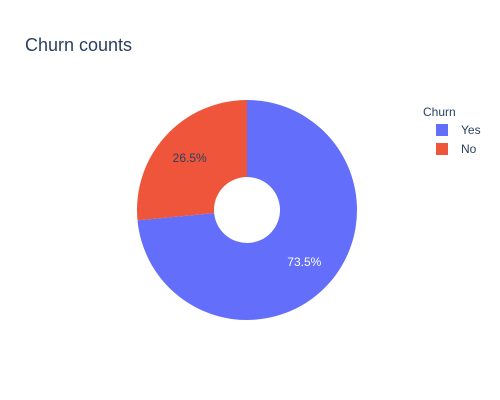 This screenshot has width=500, height=400. I want to click on legend-swatch-yes, so click(442, 130).